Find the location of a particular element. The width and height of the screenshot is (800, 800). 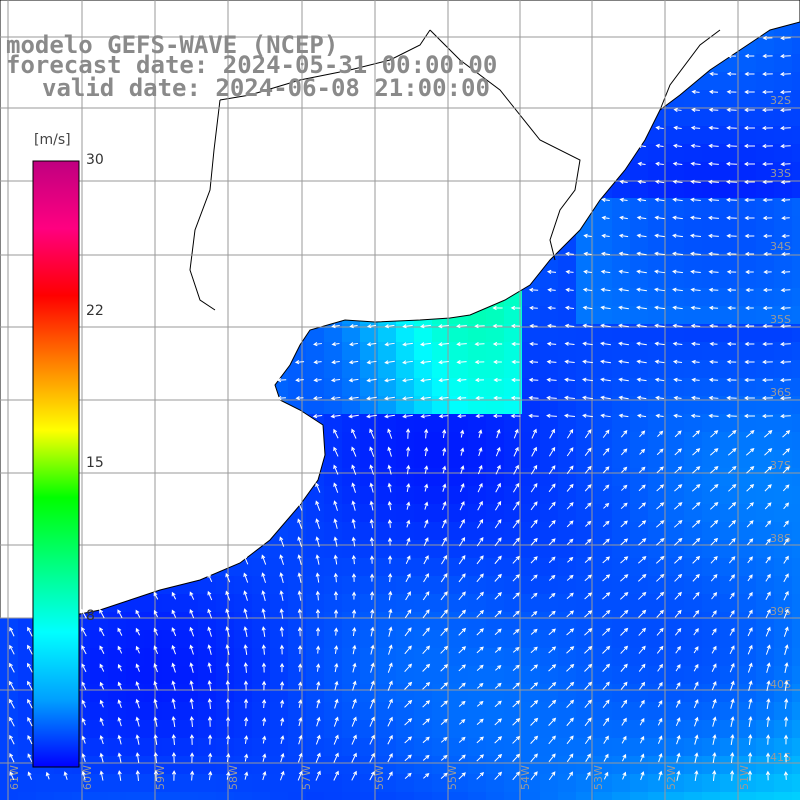

colorbar is located at coordinates (56, 464).